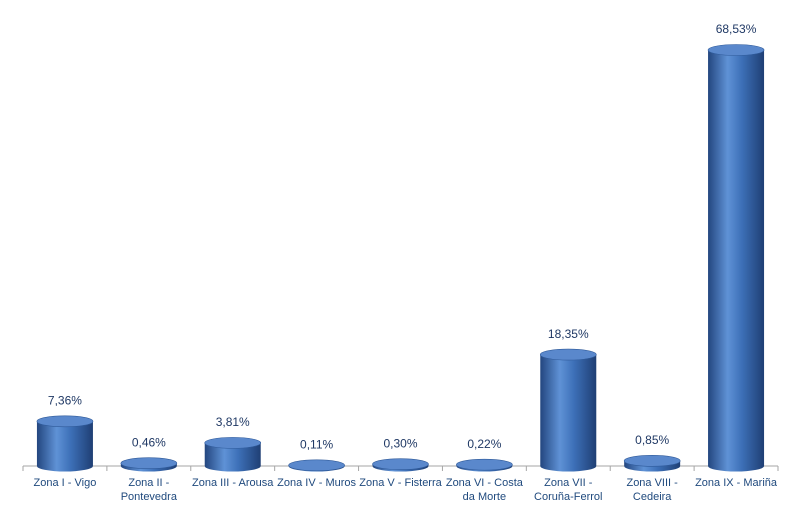  I want to click on value-label: 7,36%, so click(65, 400).